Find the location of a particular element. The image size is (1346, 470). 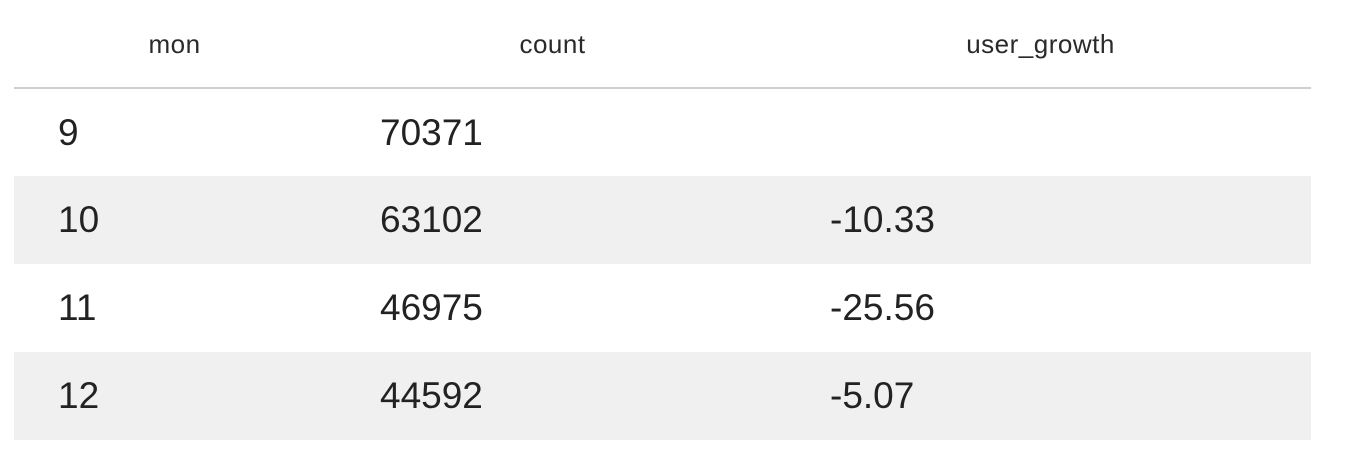

cell-mon: 11 is located at coordinates (77, 307).